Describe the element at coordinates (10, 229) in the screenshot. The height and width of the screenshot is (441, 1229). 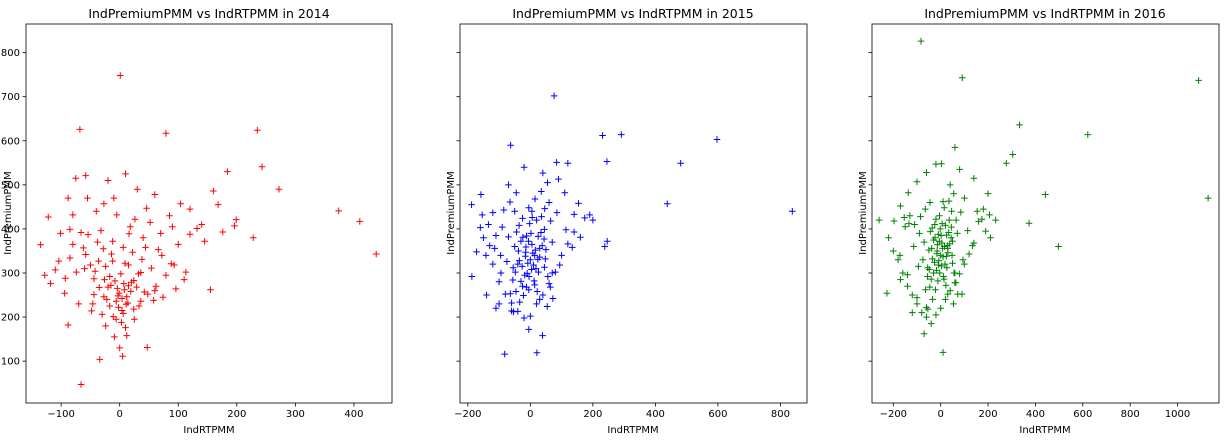
I see `y-tick-label: 400` at that location.